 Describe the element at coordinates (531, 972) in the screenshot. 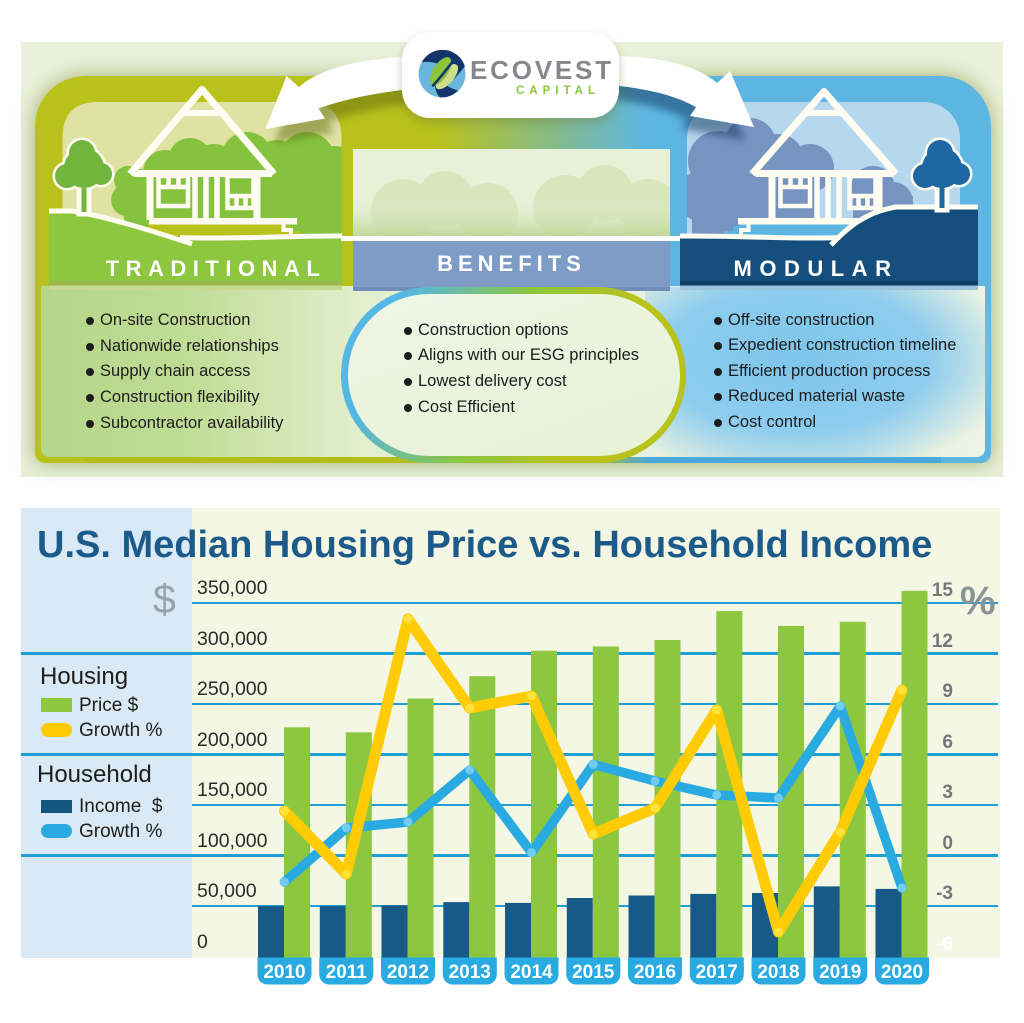

I see `svg-text: 2014` at that location.